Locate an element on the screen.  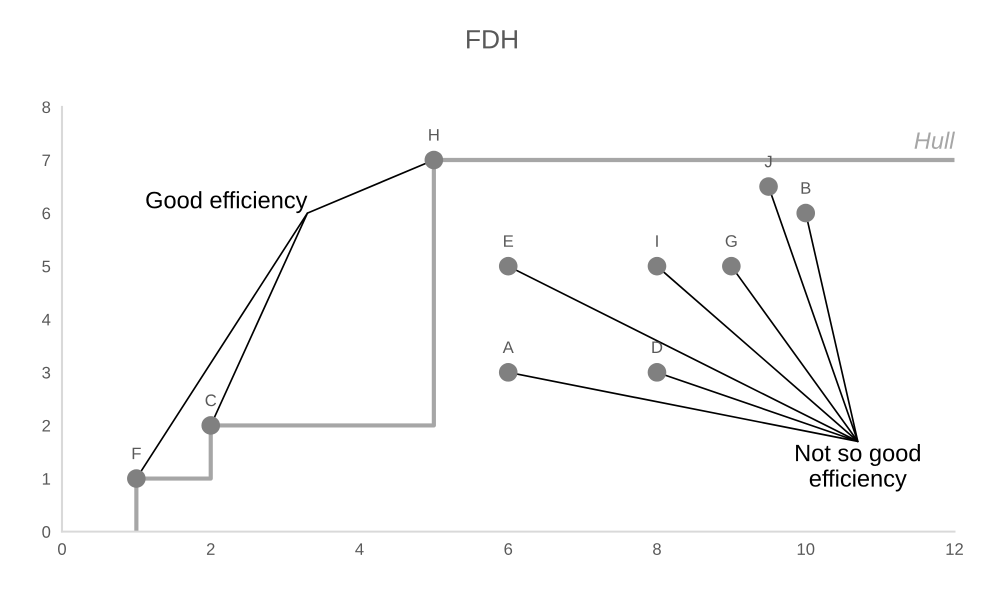
data-label: A is located at coordinates (508, 347).